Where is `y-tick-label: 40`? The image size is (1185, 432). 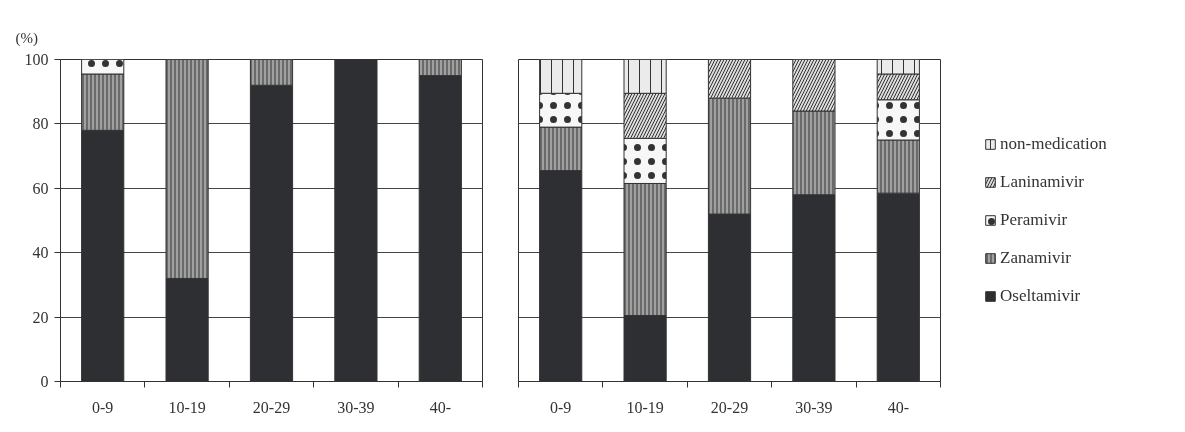 y-tick-label: 40 is located at coordinates (40, 253).